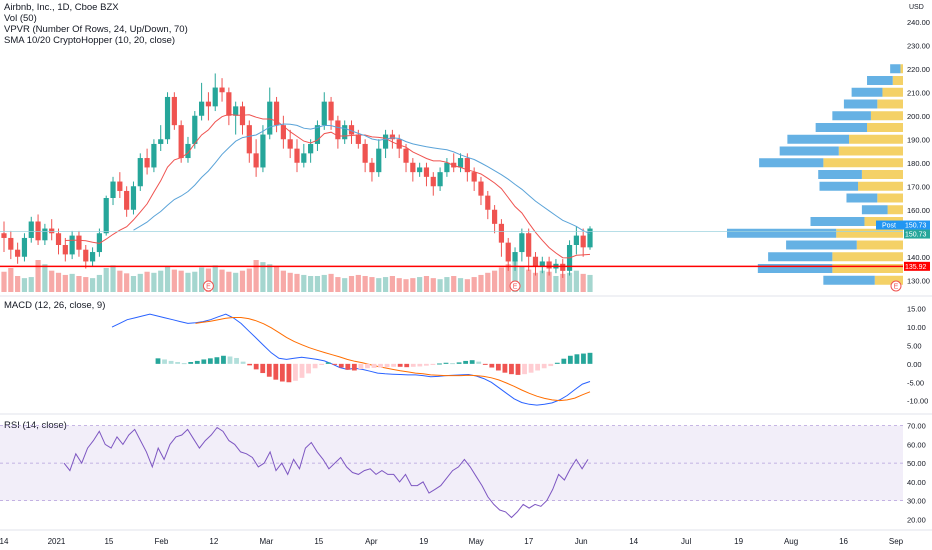 The width and height of the screenshot is (932, 550). What do you see at coordinates (20, 18) in the screenshot?
I see `volume-indicator-label: Vol (50)` at bounding box center [20, 18].